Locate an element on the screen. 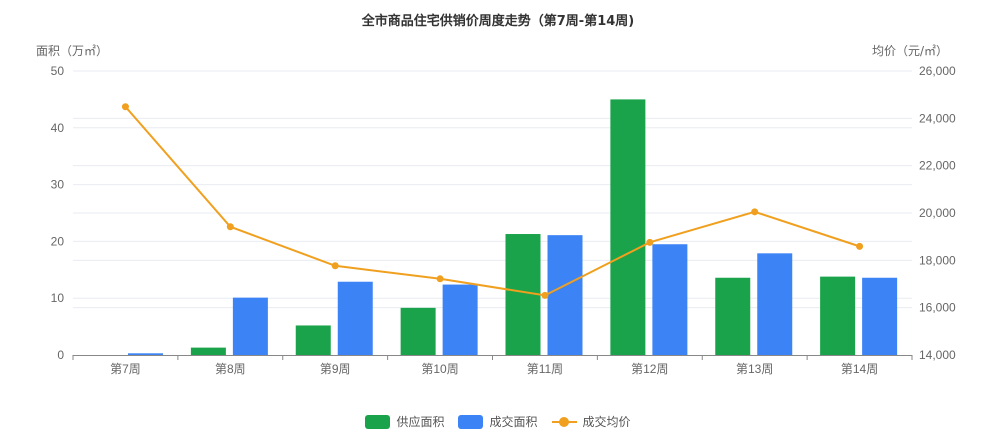 This screenshot has width=996, height=443. right-tick-label: 14,000 is located at coordinates (937, 355).